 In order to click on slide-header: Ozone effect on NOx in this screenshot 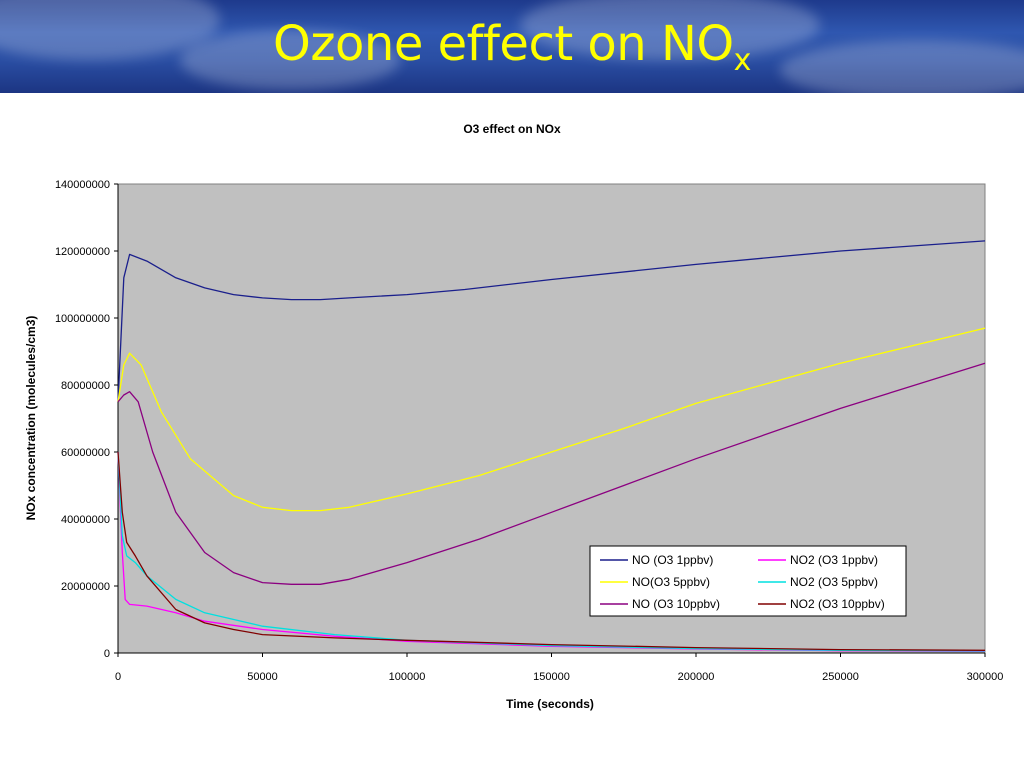, I will do `click(512, 46)`.